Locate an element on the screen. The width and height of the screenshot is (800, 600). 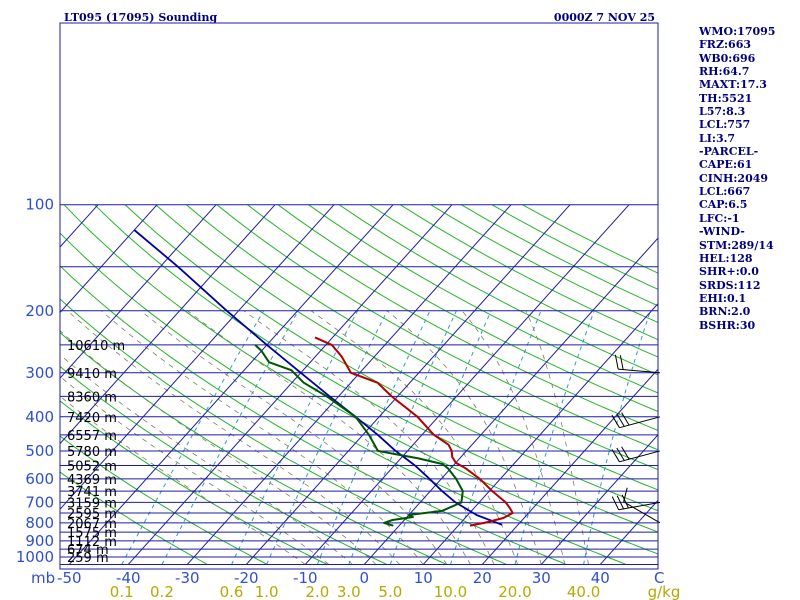
mixing-ratio-tick-label: 1.0 is located at coordinates (267, 591).